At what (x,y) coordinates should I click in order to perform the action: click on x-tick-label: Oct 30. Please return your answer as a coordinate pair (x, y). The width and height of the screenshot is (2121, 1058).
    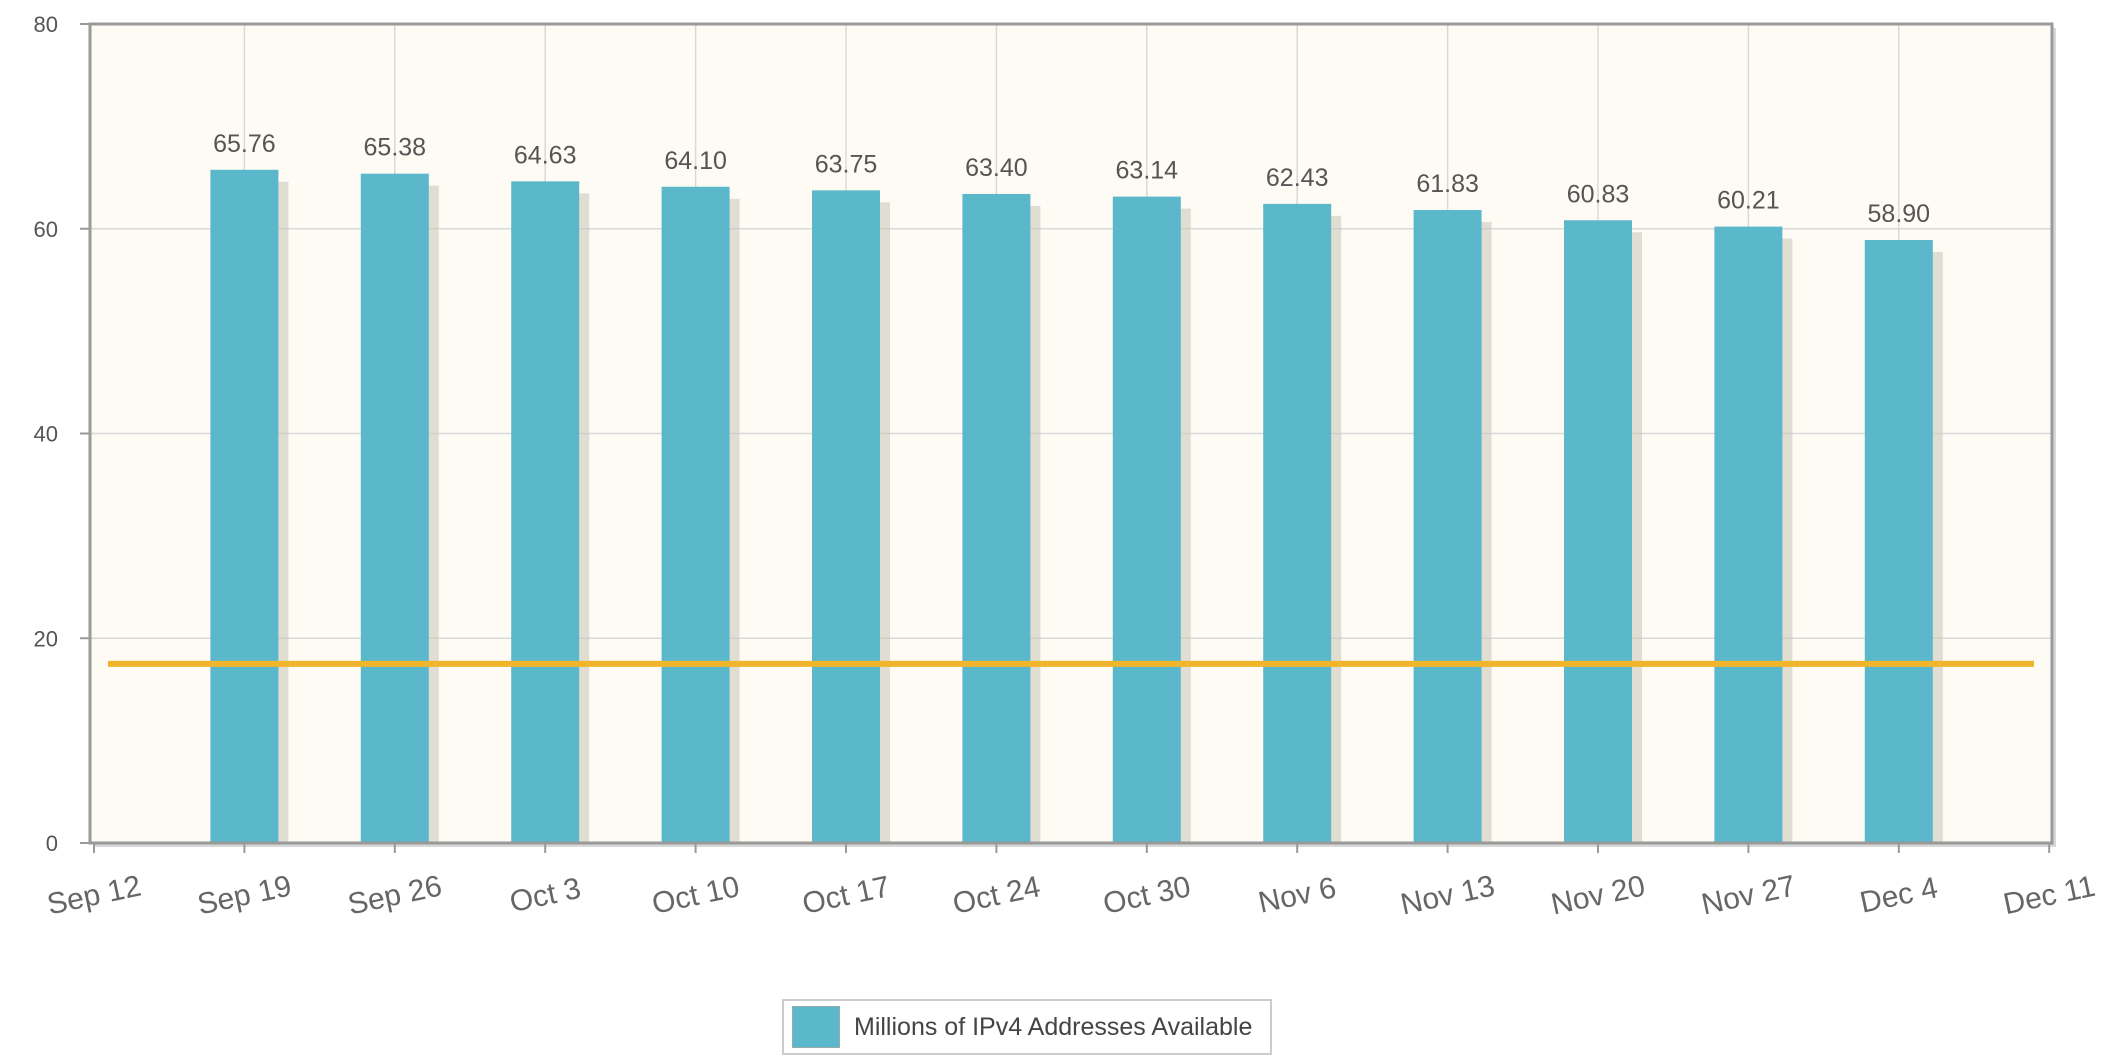
    Looking at the image, I should click on (1146, 895).